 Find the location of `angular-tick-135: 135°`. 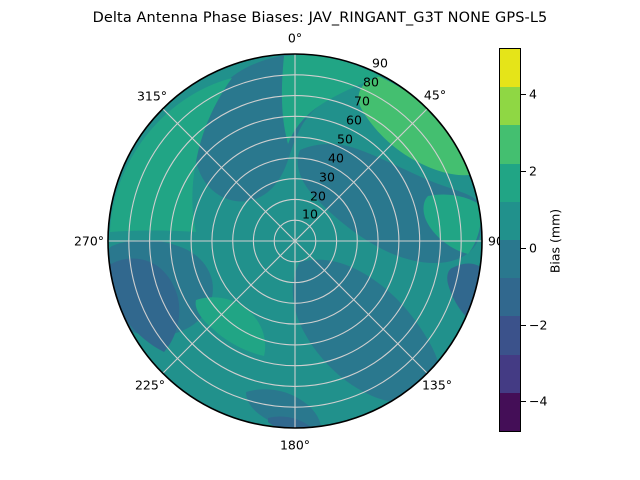

angular-tick-135: 135° is located at coordinates (437, 385).